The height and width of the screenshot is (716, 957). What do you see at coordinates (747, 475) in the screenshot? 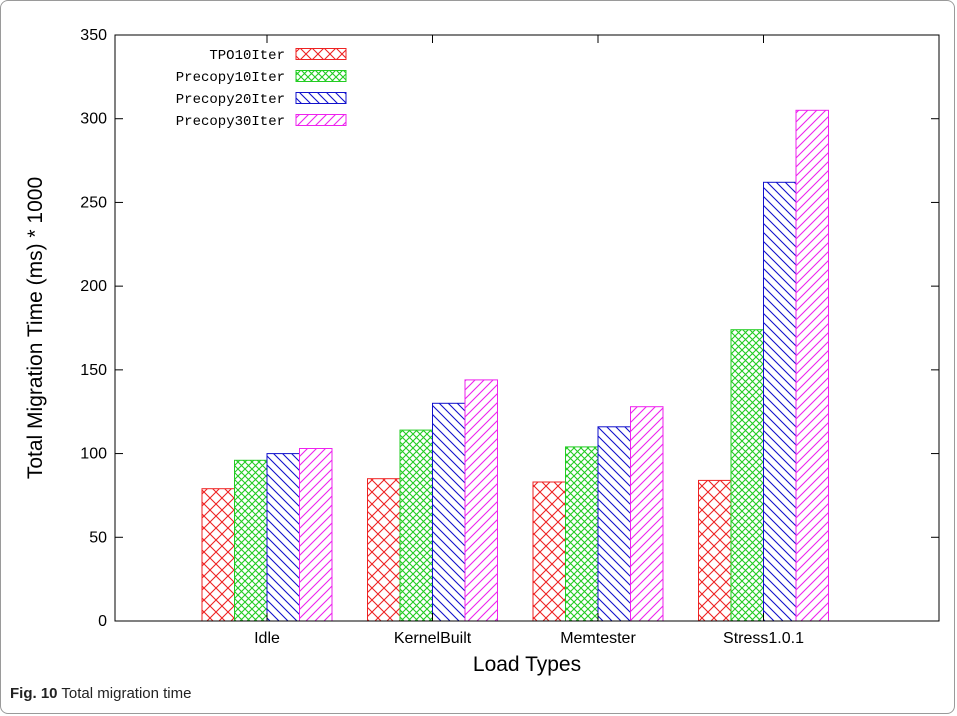
I see `bar-precopy10iter-stress101` at bounding box center [747, 475].